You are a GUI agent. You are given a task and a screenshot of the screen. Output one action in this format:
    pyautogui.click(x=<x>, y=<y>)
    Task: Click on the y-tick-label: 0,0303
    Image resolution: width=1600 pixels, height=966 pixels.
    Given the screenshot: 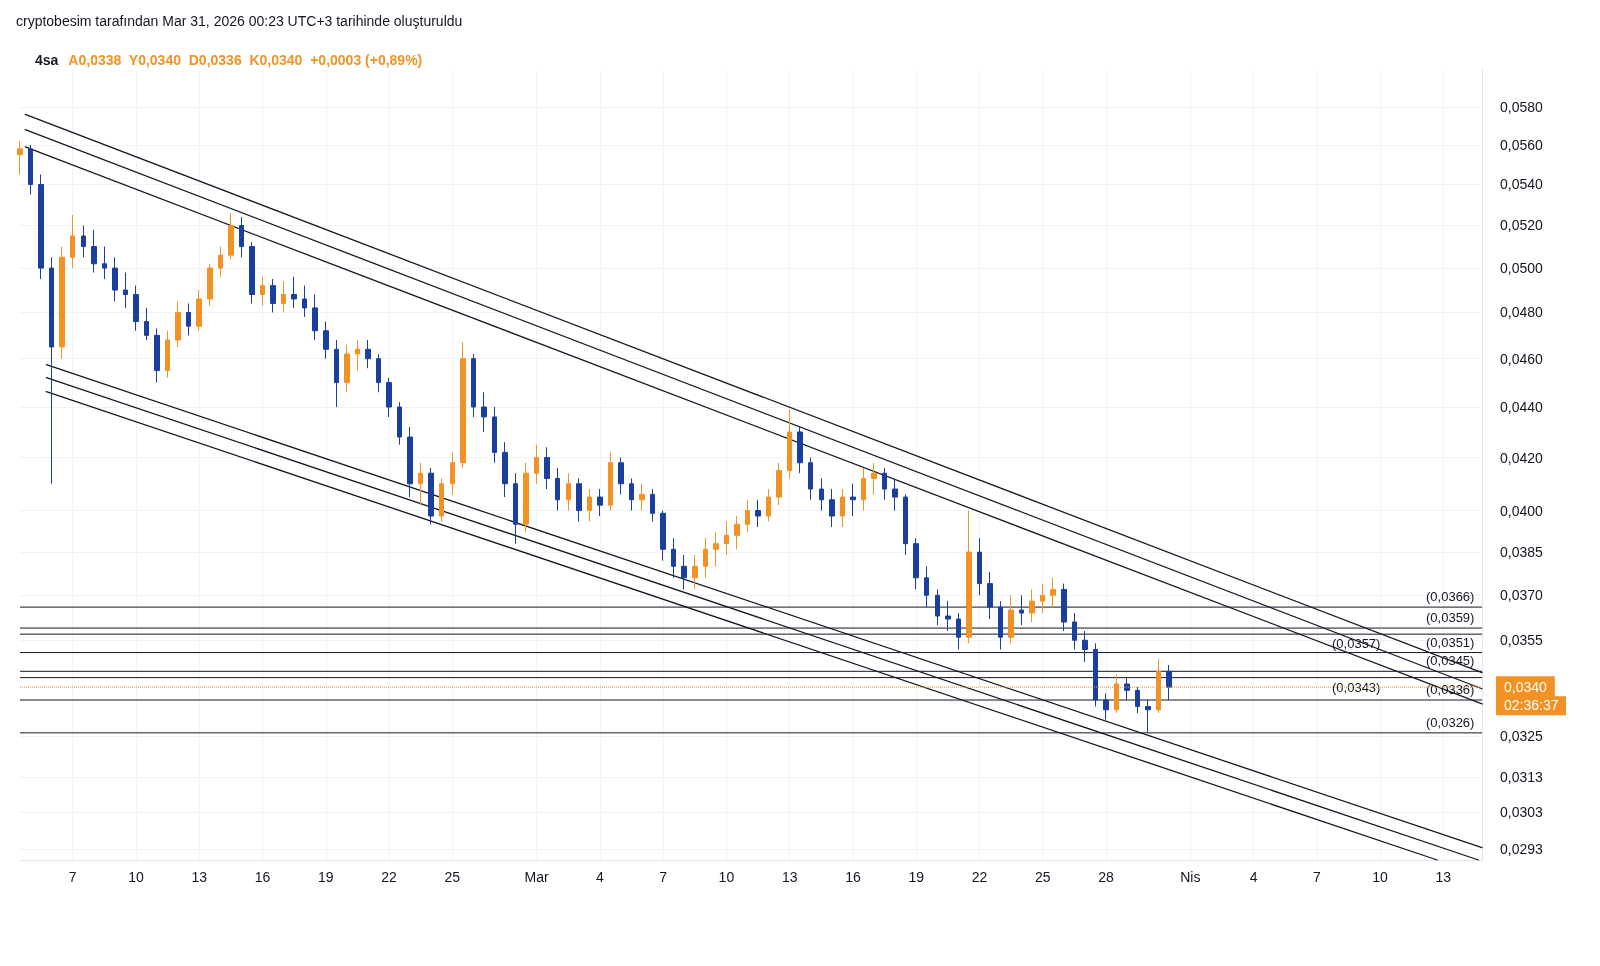 What is the action you would take?
    pyautogui.click(x=1522, y=812)
    